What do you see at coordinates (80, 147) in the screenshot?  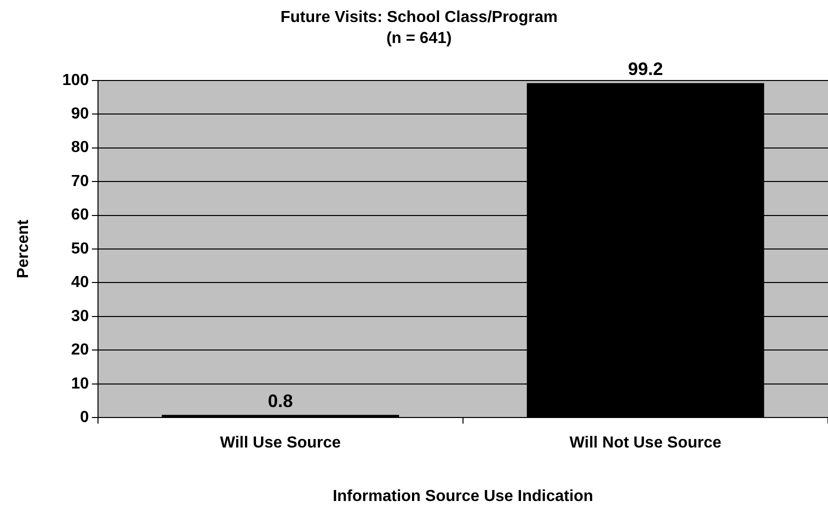 I see `y-tick-label: 80` at bounding box center [80, 147].